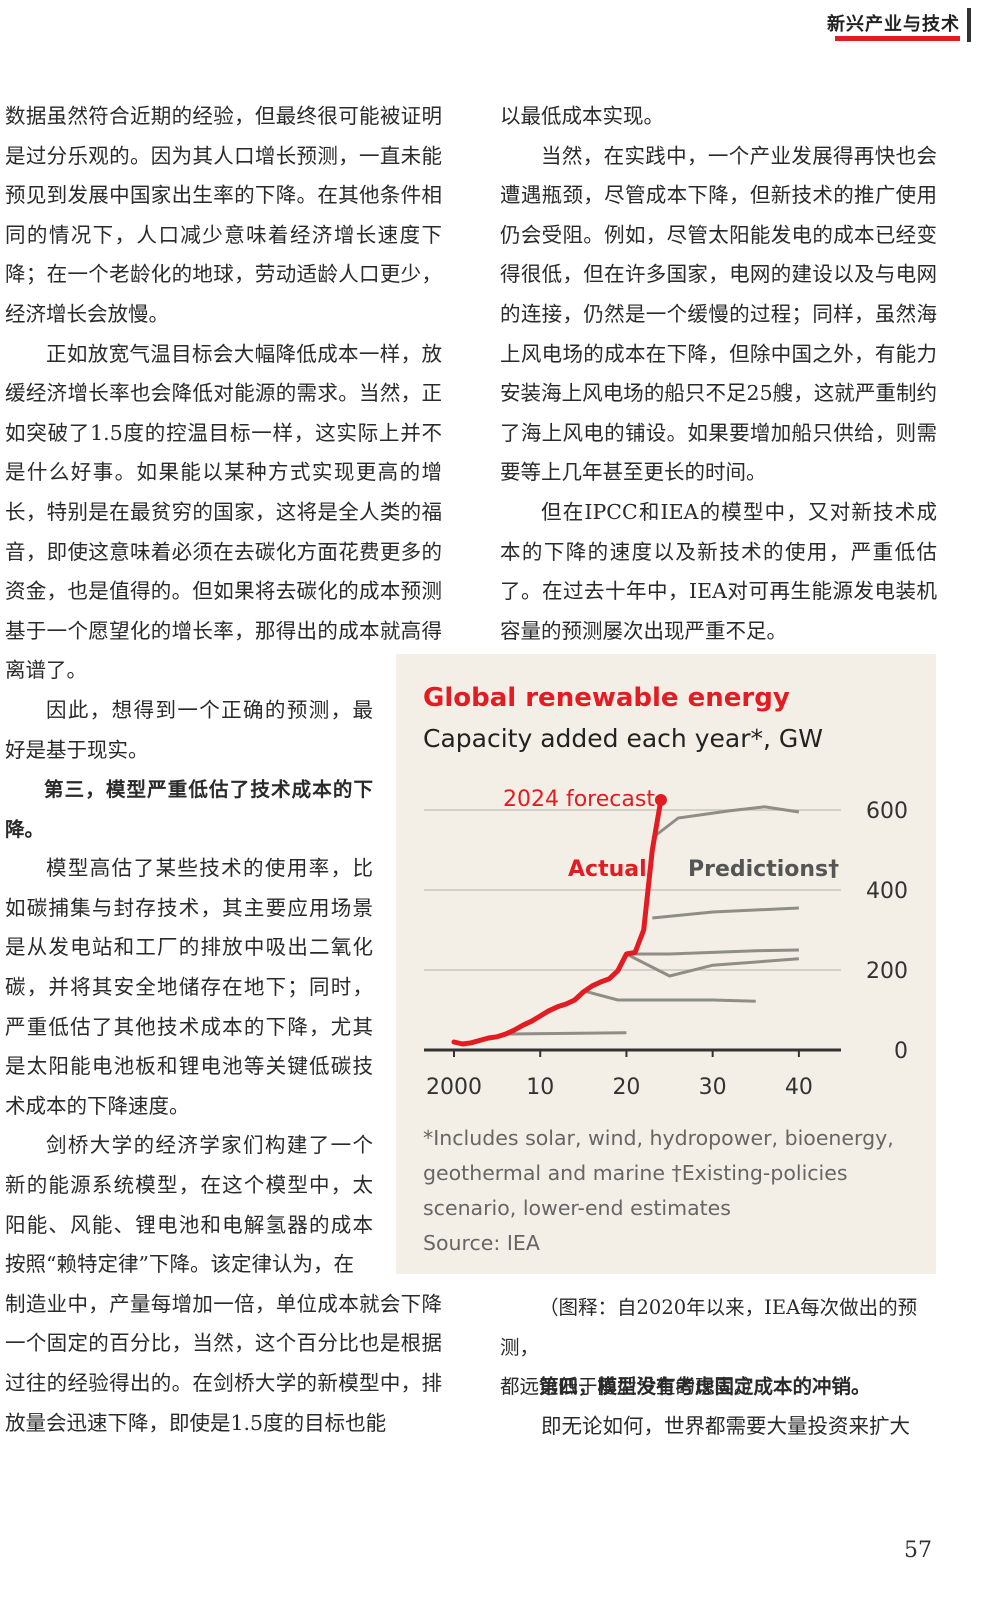 This screenshot has width=1000, height=1597. Describe the element at coordinates (582, 116) in the screenshot. I see `right-paragraph-1: 以最低成本实现。` at that location.